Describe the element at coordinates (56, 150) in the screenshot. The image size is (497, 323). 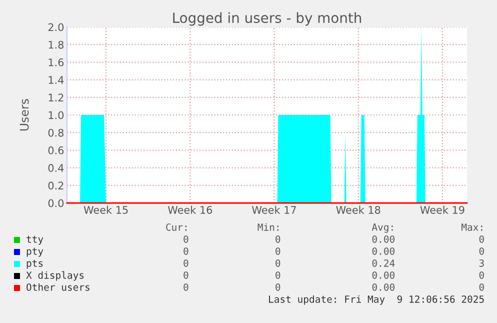
I see `y-tick-label: 0.6` at that location.